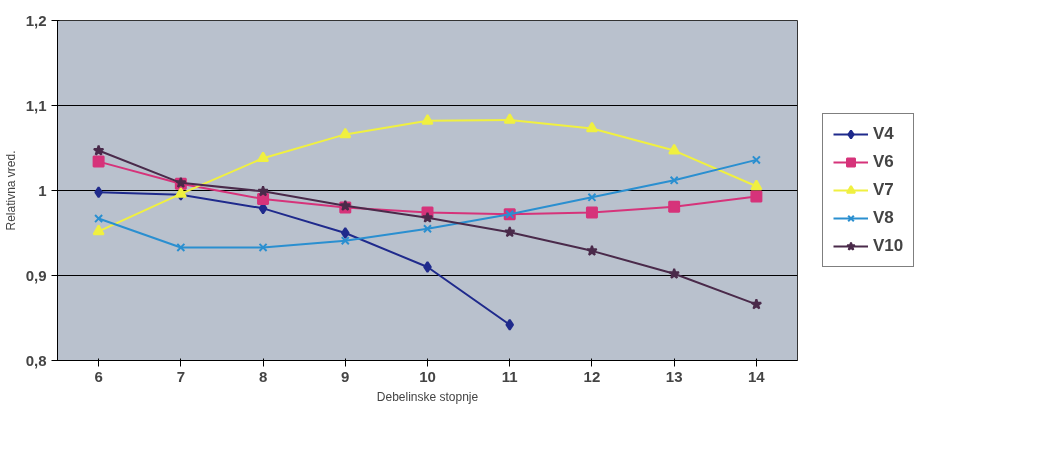 This screenshot has width=1060, height=470. I want to click on y-tick-label: 1, so click(42, 190).